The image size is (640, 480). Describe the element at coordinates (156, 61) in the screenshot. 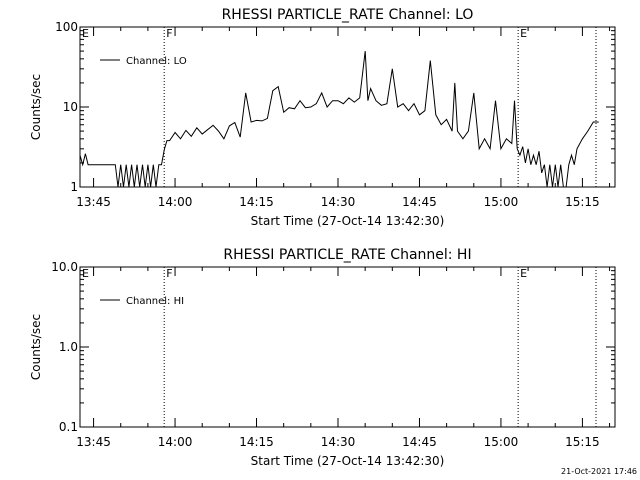

I see `legend-label: Channel: LO` at that location.